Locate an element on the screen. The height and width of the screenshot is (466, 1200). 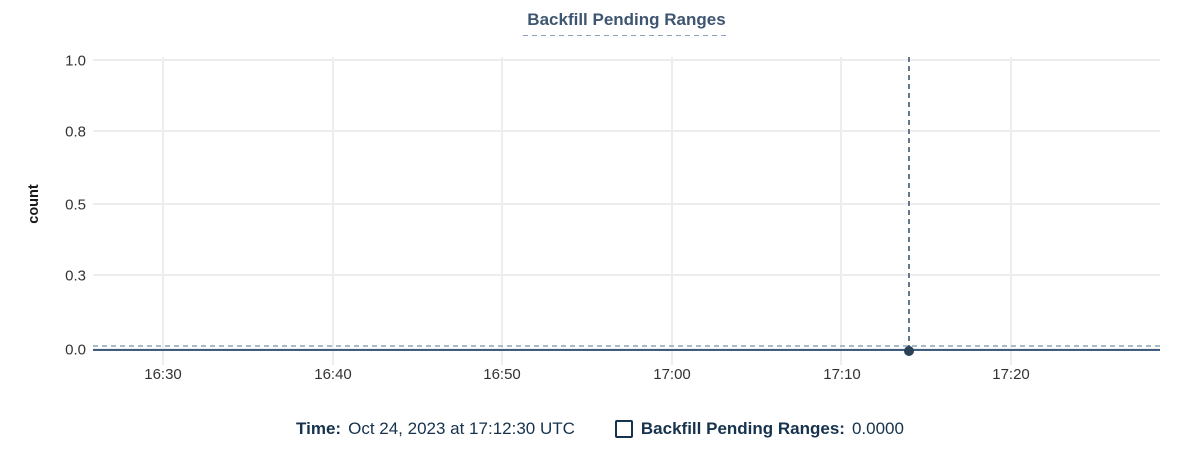
series-line is located at coordinates (626, 350).